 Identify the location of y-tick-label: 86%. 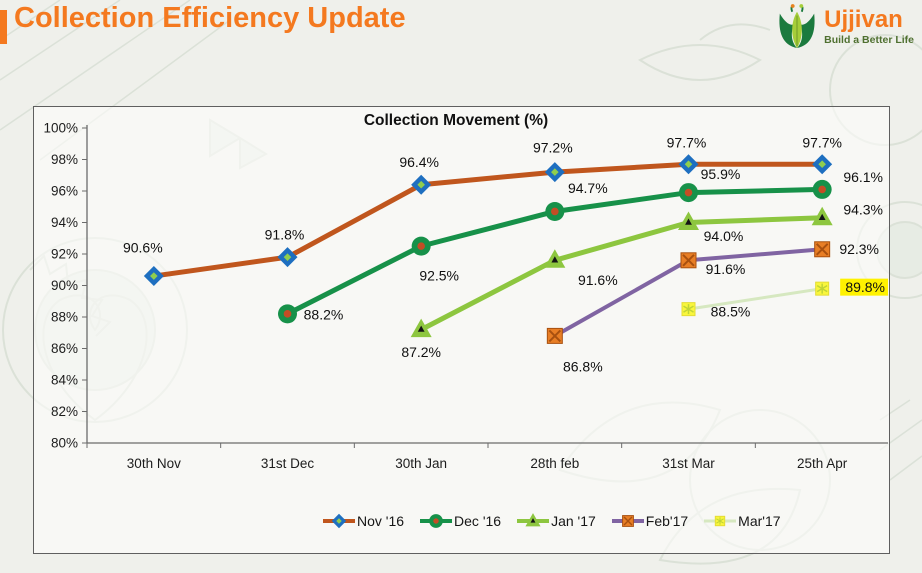
(64, 348).